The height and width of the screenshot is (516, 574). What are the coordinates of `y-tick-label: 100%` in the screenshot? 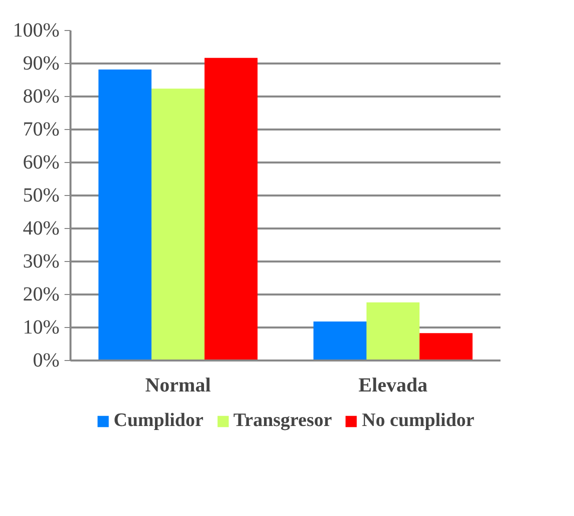 It's located at (36, 31).